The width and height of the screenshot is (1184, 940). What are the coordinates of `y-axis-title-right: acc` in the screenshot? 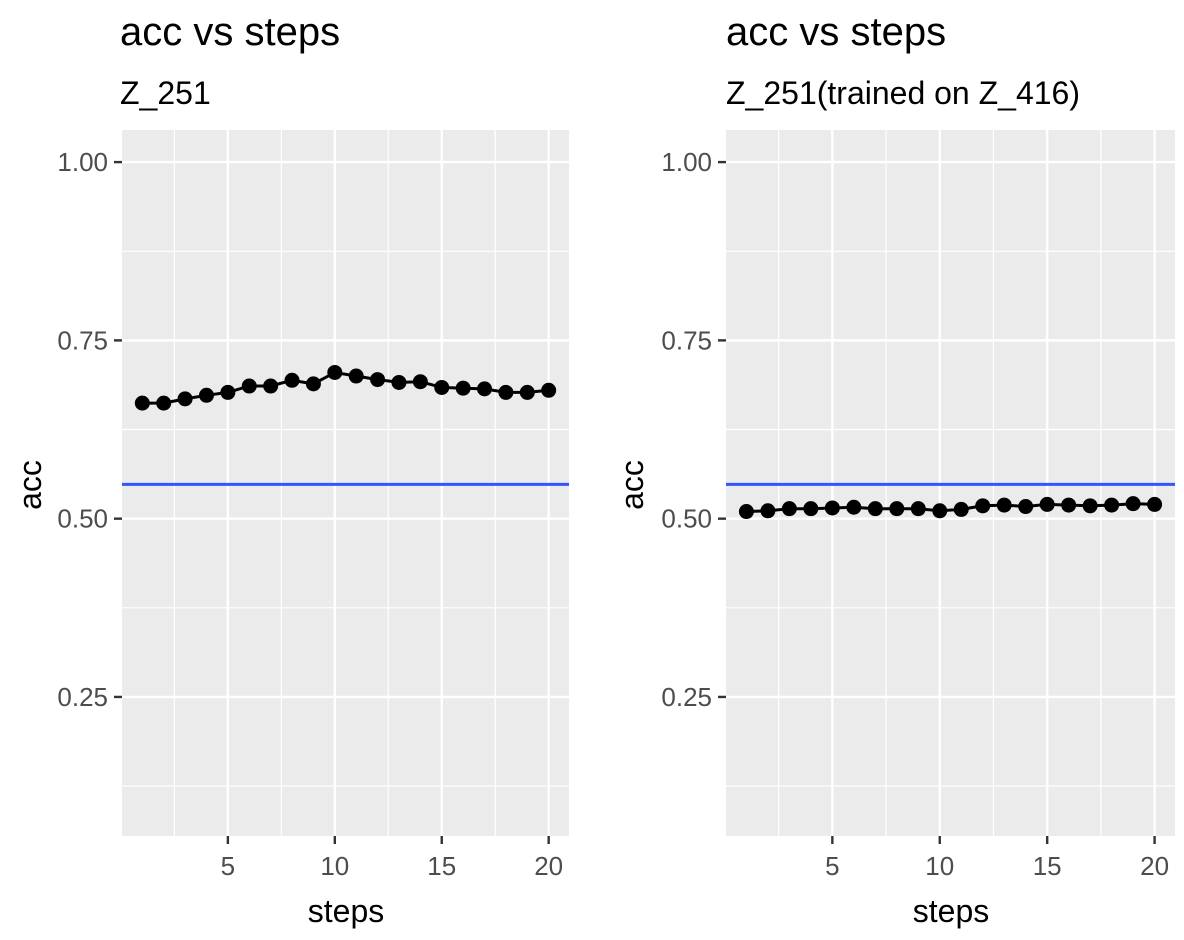 It's located at (632, 485).